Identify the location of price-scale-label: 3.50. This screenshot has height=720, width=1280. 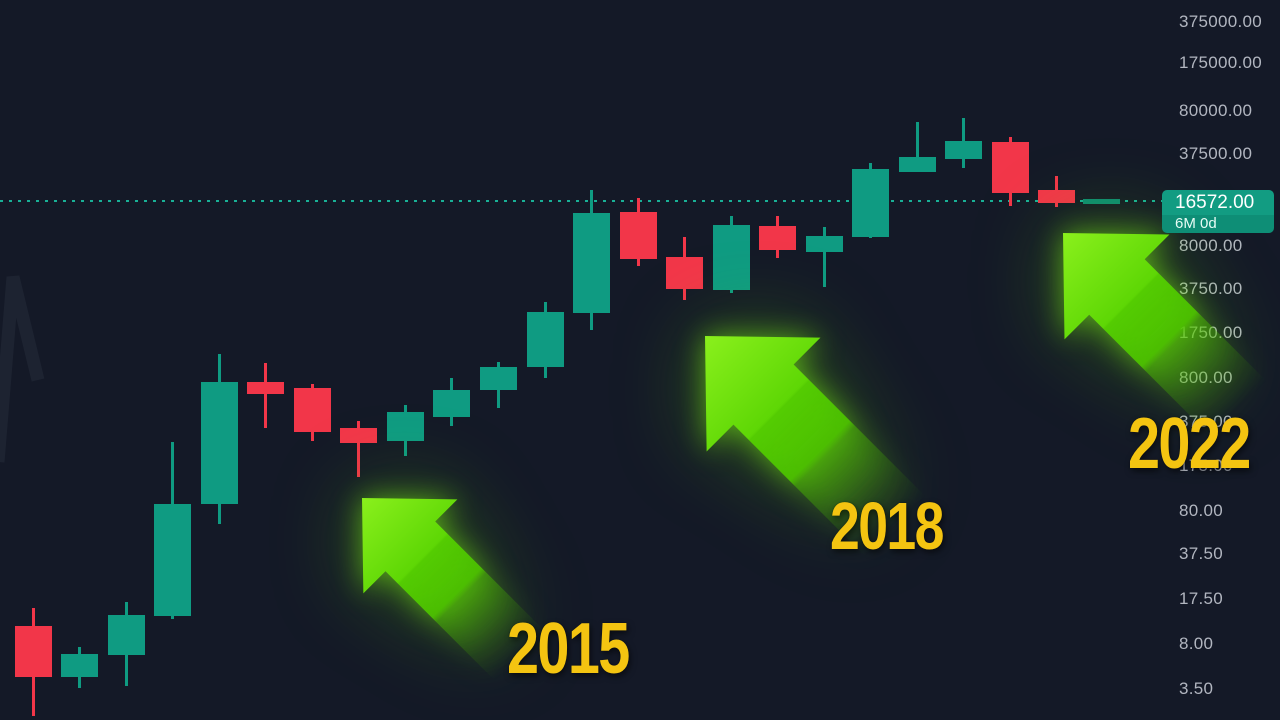
(1196, 688).